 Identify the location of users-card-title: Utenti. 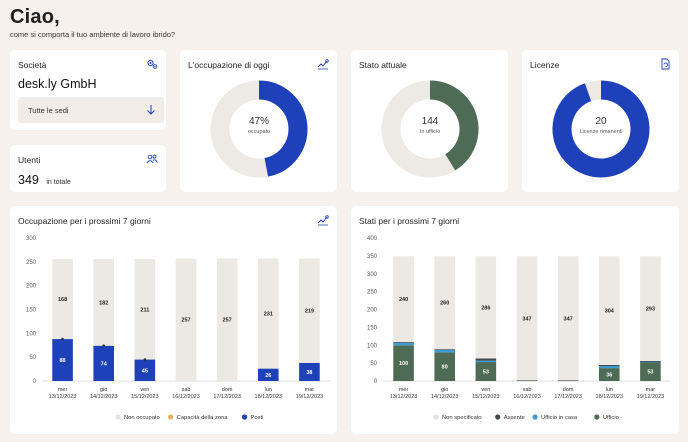
(29, 160).